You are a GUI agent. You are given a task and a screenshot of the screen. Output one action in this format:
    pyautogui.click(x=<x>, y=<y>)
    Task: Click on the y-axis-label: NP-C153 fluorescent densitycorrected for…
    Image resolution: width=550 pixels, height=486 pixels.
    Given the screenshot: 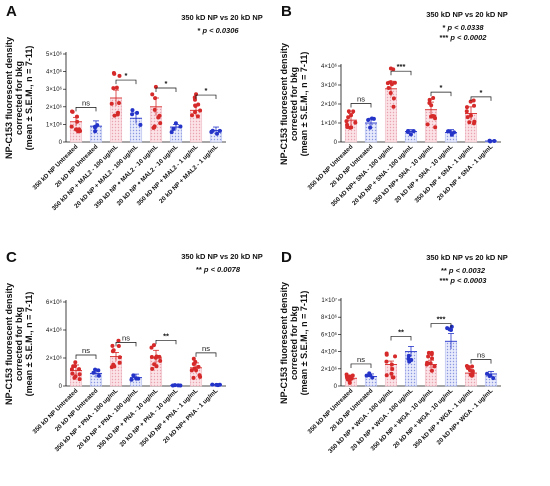 What is the action you would take?
    pyautogui.click(x=294, y=343)
    